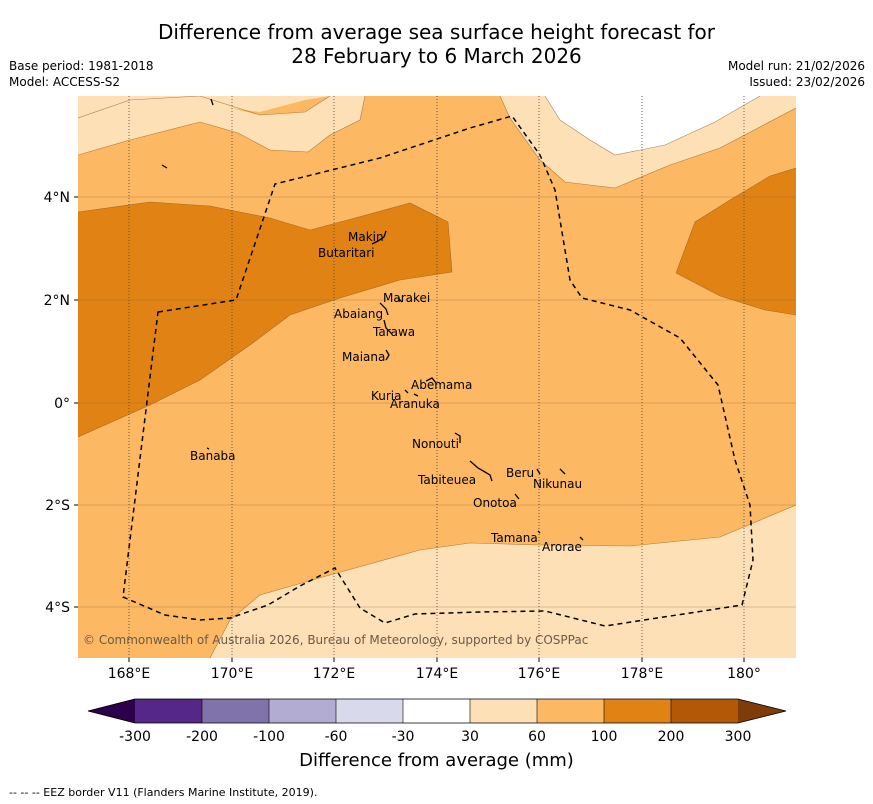 The width and height of the screenshot is (873, 804). Describe the element at coordinates (538, 471) in the screenshot. I see `island-beru` at that location.